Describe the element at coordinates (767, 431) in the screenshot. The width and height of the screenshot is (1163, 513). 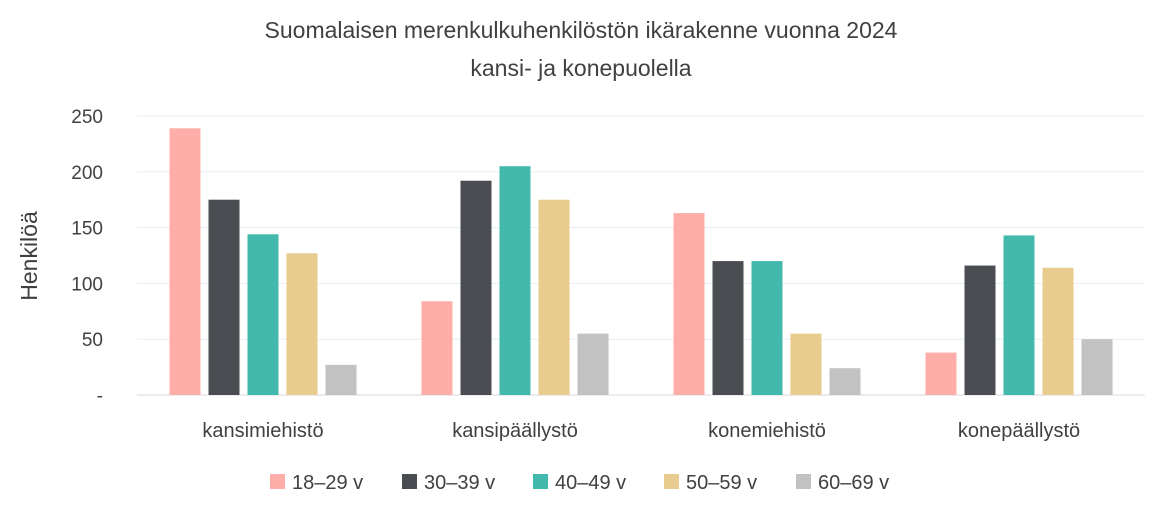
I see `category-label: konemiehistö` at that location.